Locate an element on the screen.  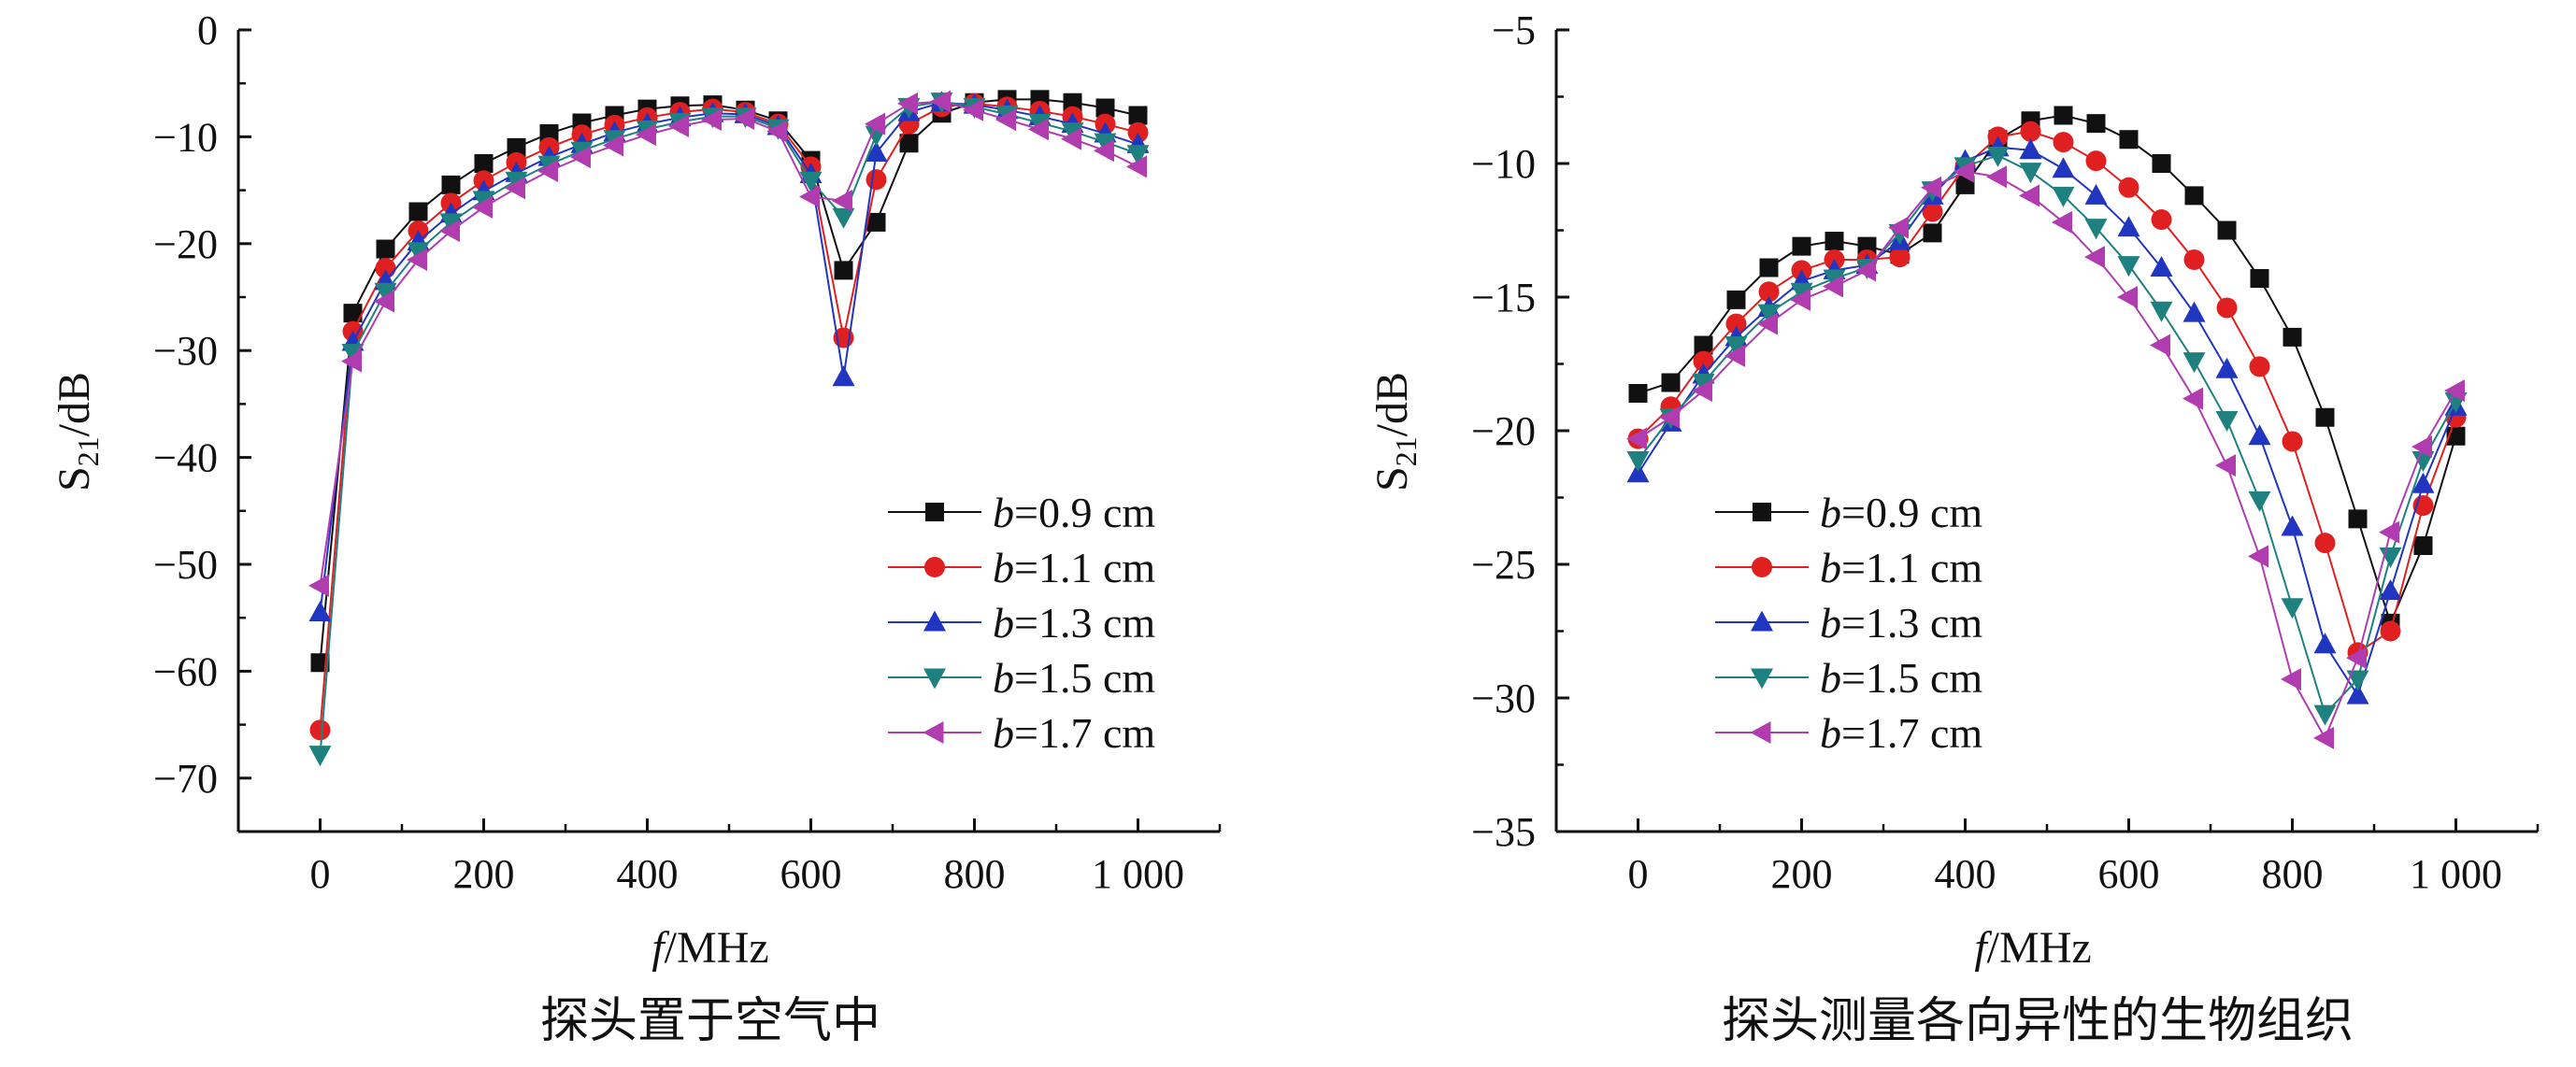
x-tick-label: 400 is located at coordinates (1965, 874).